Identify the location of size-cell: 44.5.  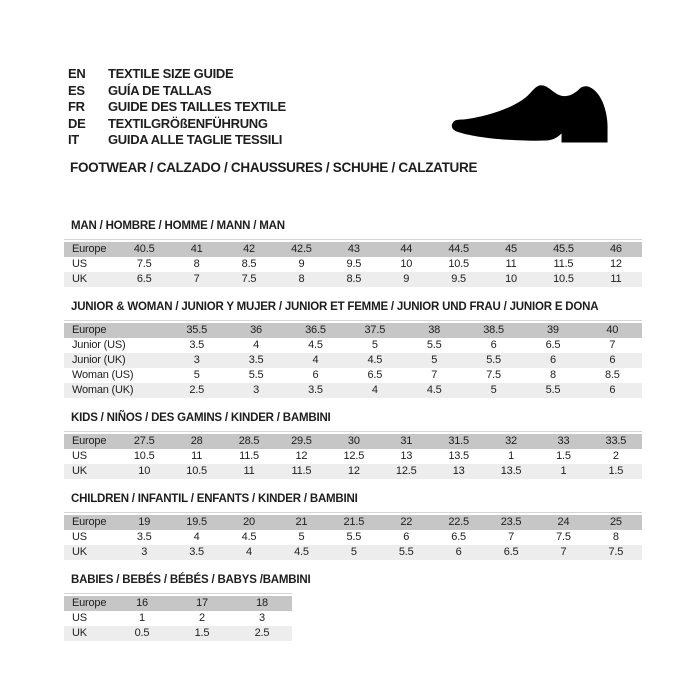
(458, 249).